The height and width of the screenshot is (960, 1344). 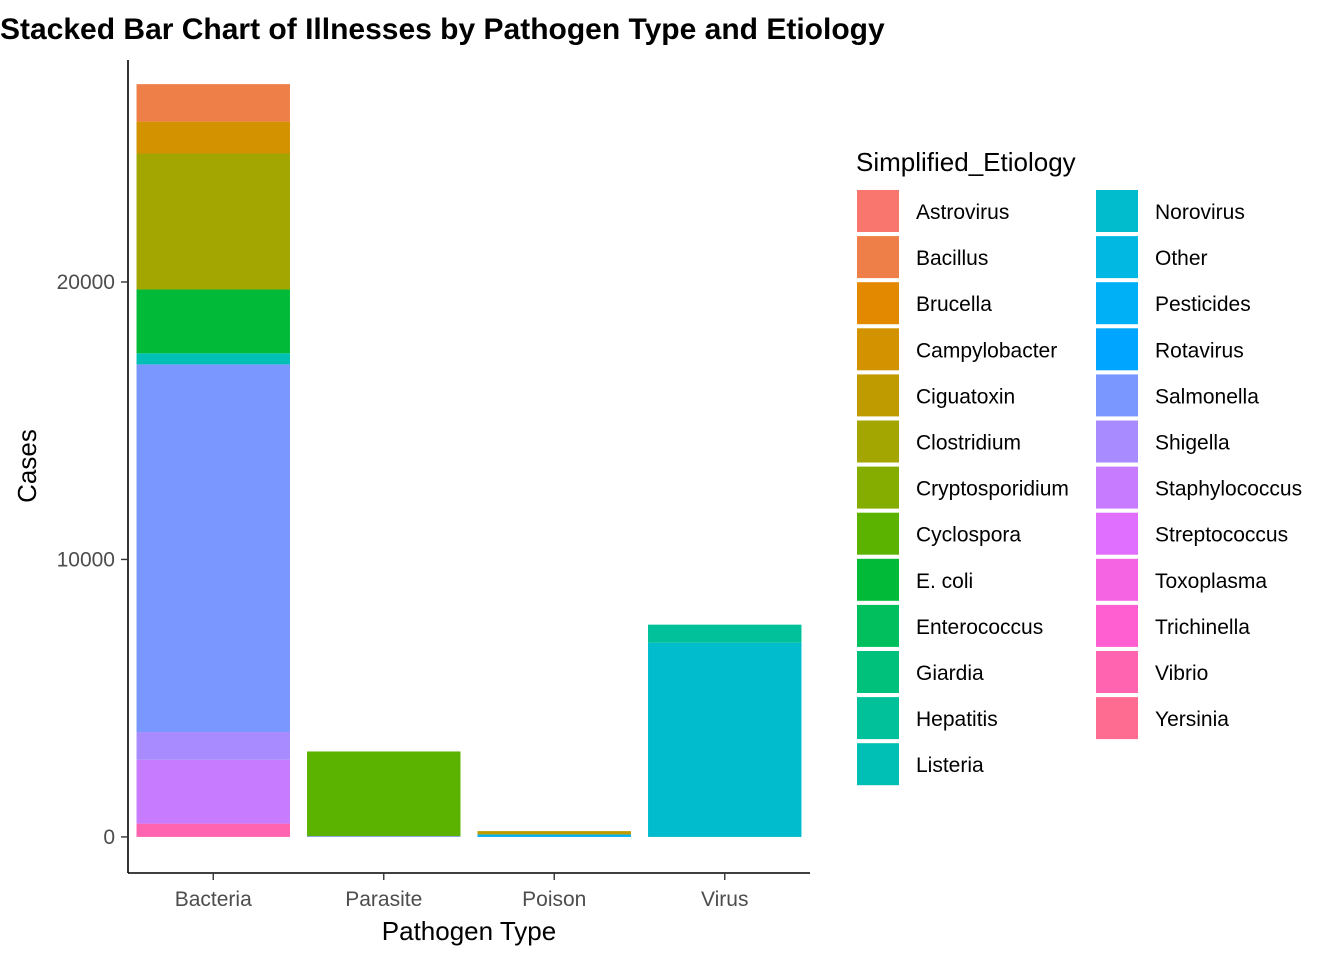 I want to click on bar-segment-bacteria-shigella, so click(x=213, y=746).